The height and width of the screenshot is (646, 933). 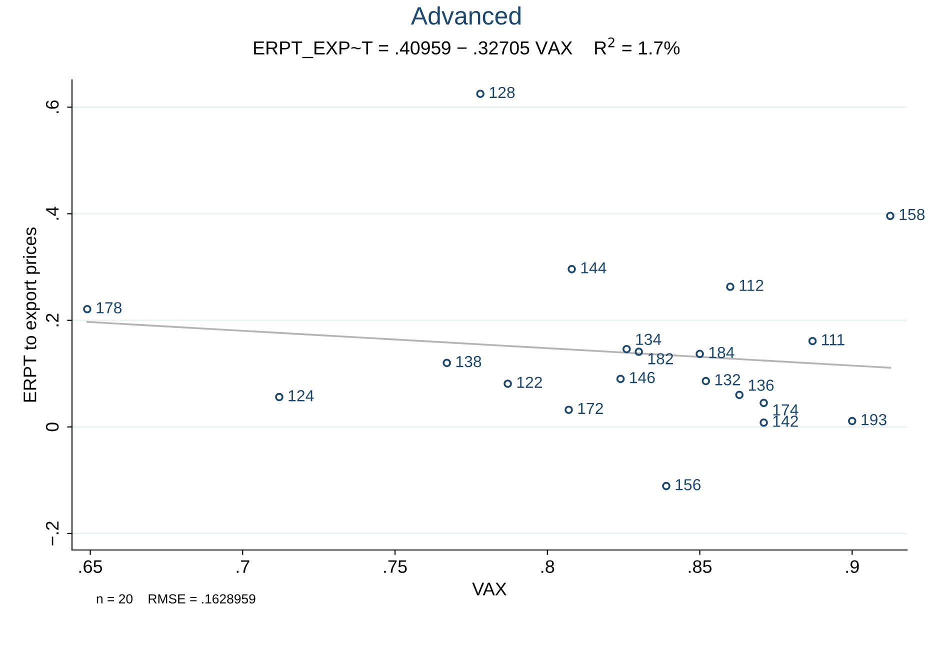 I want to click on annotation: 136, so click(x=761, y=385).